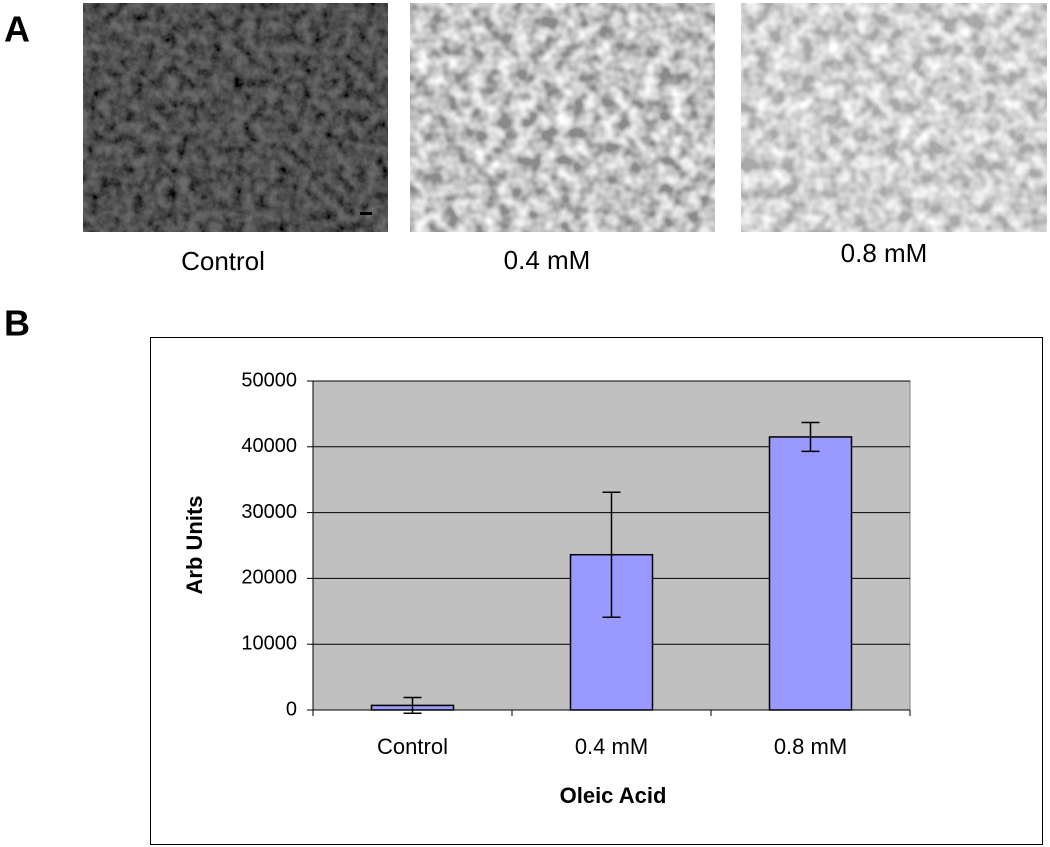 The height and width of the screenshot is (847, 1050). Describe the element at coordinates (547, 260) in the screenshot. I see `image-caption: 0.4 mM` at that location.